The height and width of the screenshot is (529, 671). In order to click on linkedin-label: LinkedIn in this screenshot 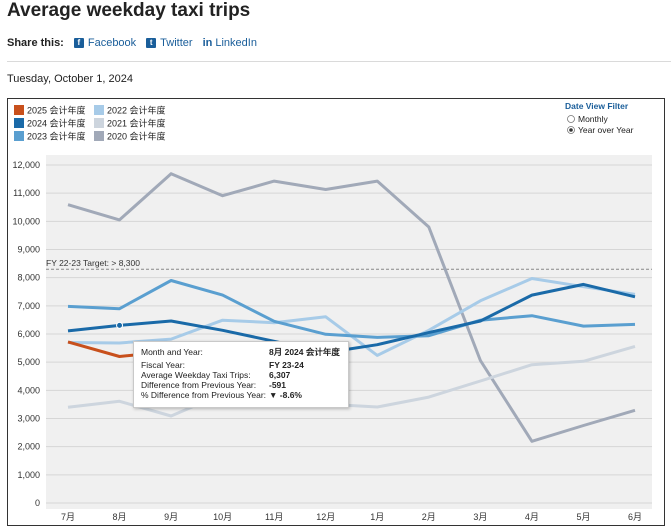, I will do `click(236, 43)`.